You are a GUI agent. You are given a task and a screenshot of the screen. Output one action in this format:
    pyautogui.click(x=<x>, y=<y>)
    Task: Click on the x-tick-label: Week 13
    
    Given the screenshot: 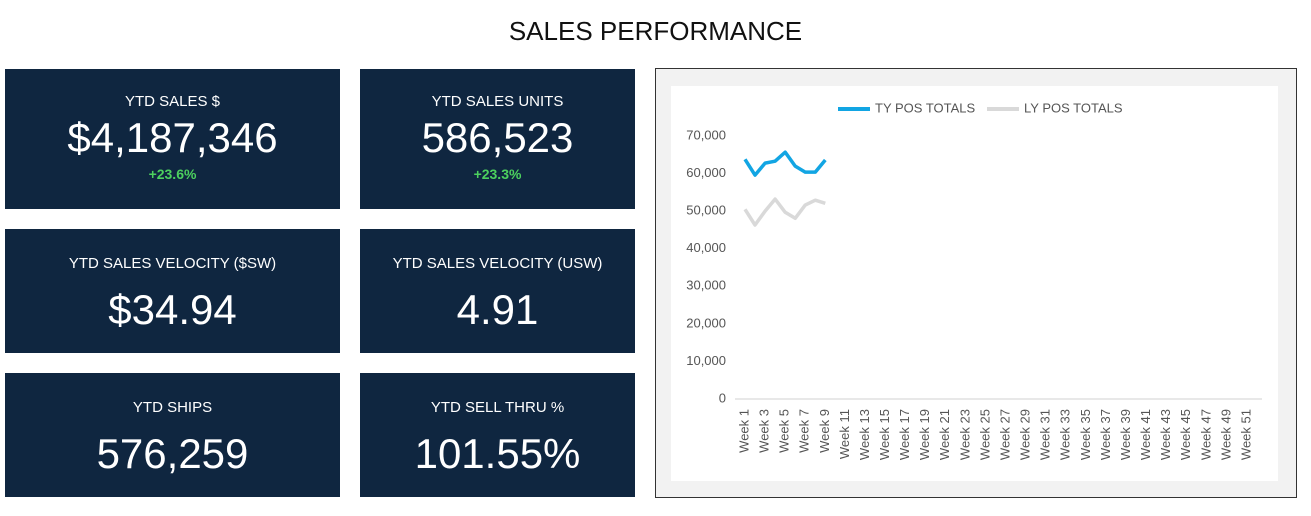 What is the action you would take?
    pyautogui.click(x=864, y=434)
    